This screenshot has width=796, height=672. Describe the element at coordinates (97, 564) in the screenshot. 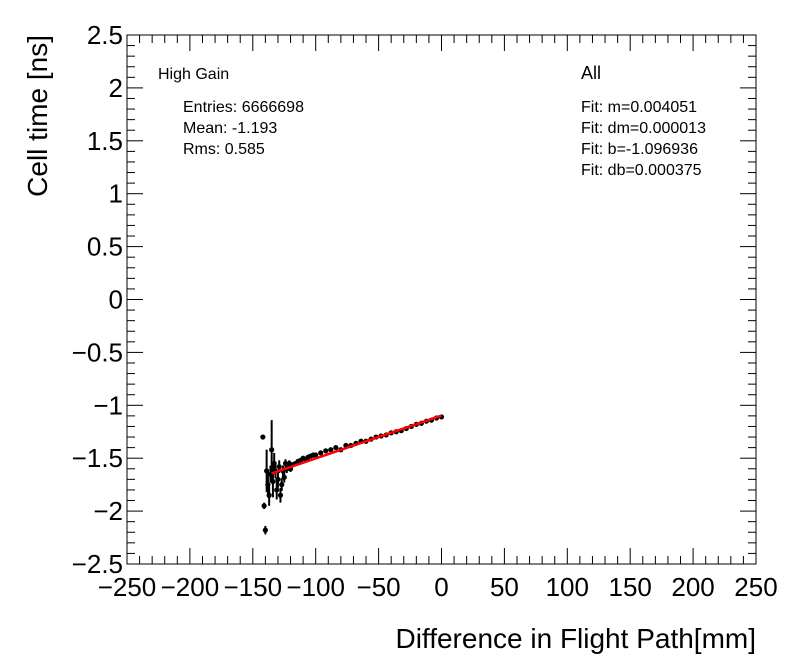

I see `y-tick-label: −2.5` at that location.